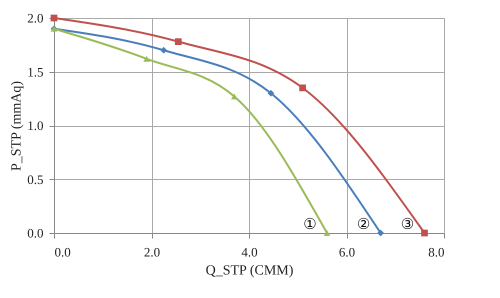 Image resolution: width=500 pixels, height=298 pixels. I want to click on annotation: ③, so click(407, 224).